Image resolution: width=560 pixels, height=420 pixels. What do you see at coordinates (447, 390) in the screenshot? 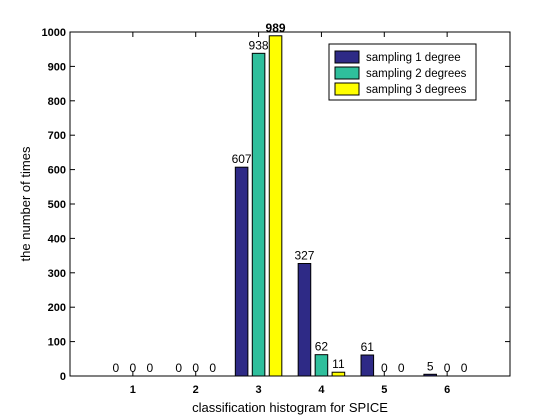
I see `x-tick-label: 6` at bounding box center [447, 390].